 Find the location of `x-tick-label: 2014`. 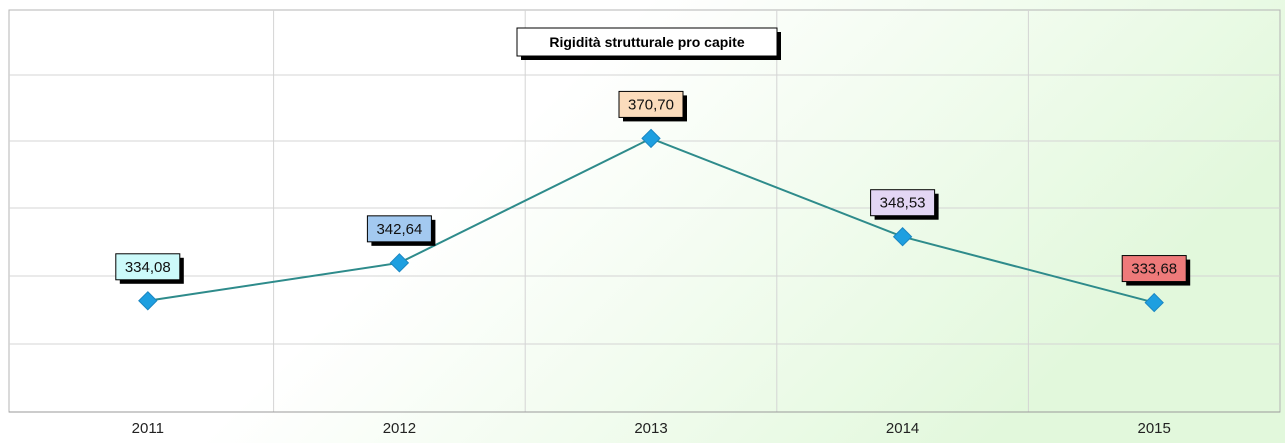

x-tick-label: 2014 is located at coordinates (902, 428).